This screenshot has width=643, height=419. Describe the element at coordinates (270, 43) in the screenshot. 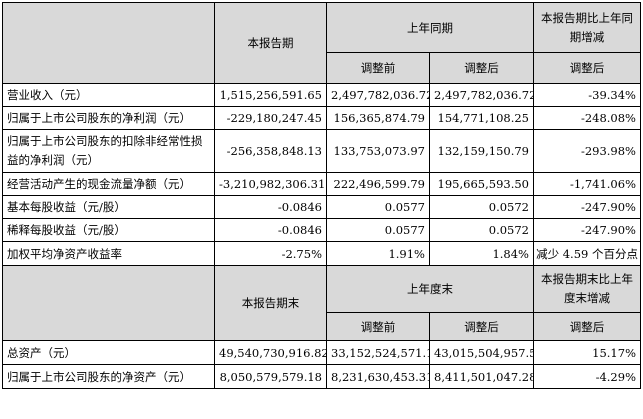

I see `current-period-header: 本报告期` at that location.